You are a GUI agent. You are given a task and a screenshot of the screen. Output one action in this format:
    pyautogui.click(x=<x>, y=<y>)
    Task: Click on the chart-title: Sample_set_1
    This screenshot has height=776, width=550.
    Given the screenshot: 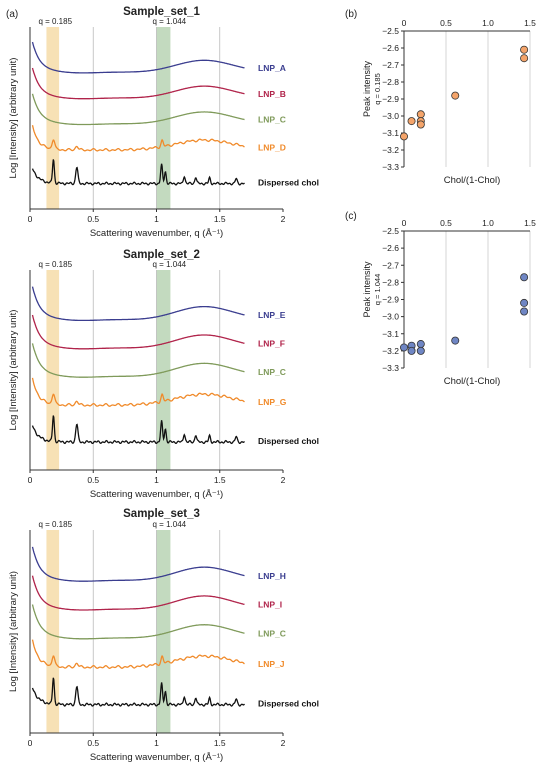 What is the action you would take?
    pyautogui.click(x=161, y=12)
    